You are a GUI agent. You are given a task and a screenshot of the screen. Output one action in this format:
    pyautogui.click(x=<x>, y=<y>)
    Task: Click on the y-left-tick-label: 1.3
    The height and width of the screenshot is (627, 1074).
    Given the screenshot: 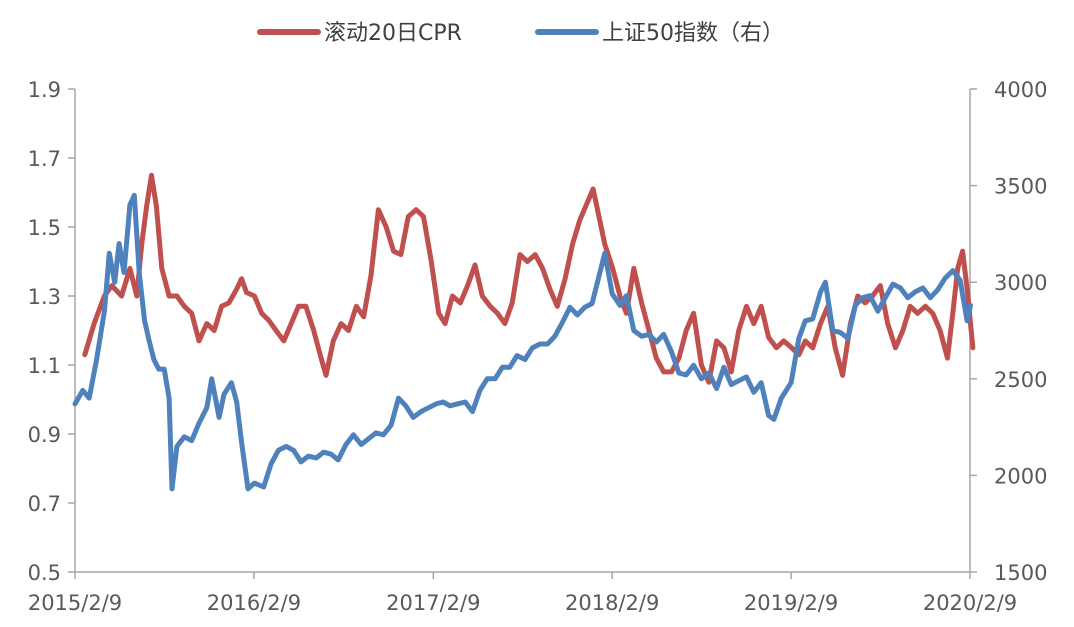 What is the action you would take?
    pyautogui.click(x=44, y=297)
    